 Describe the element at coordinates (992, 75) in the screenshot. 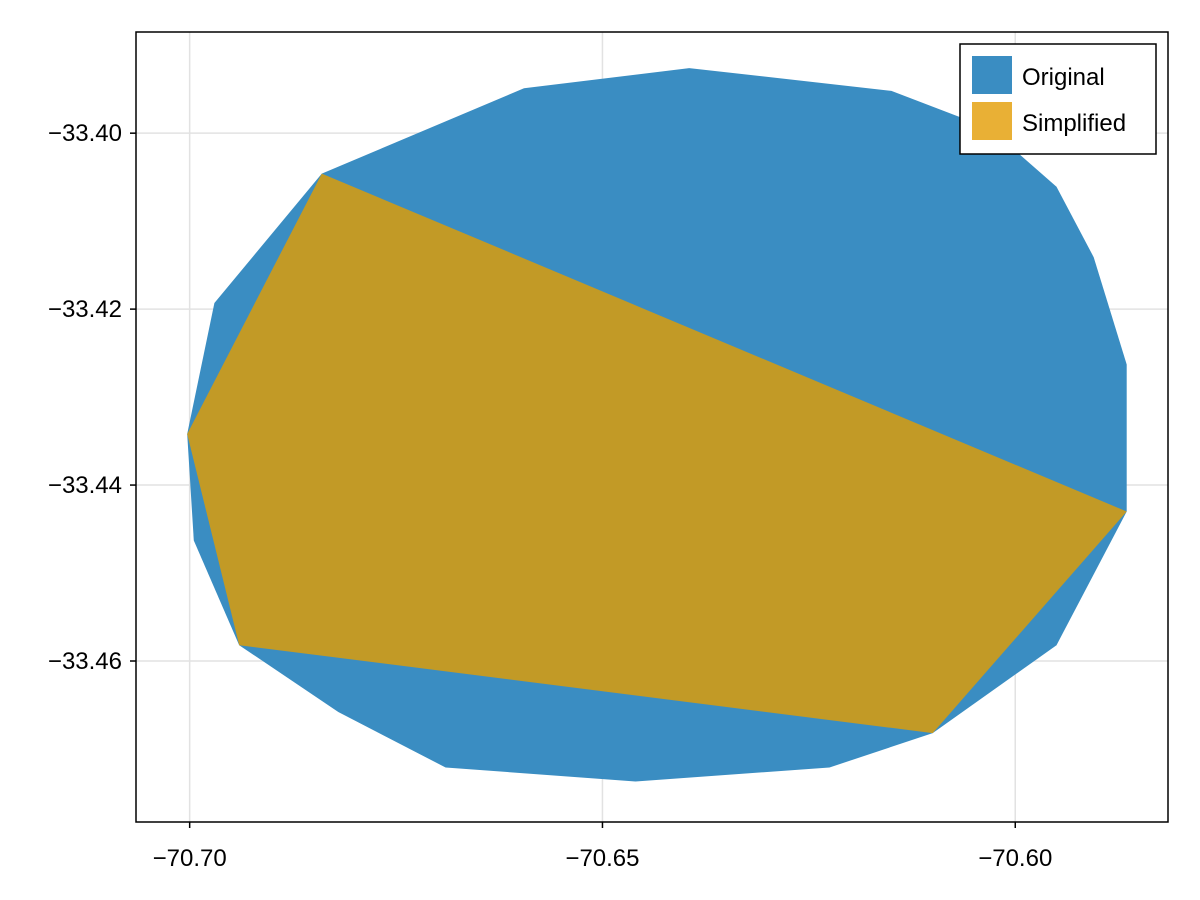

I see `legend-swatch-original` at that location.